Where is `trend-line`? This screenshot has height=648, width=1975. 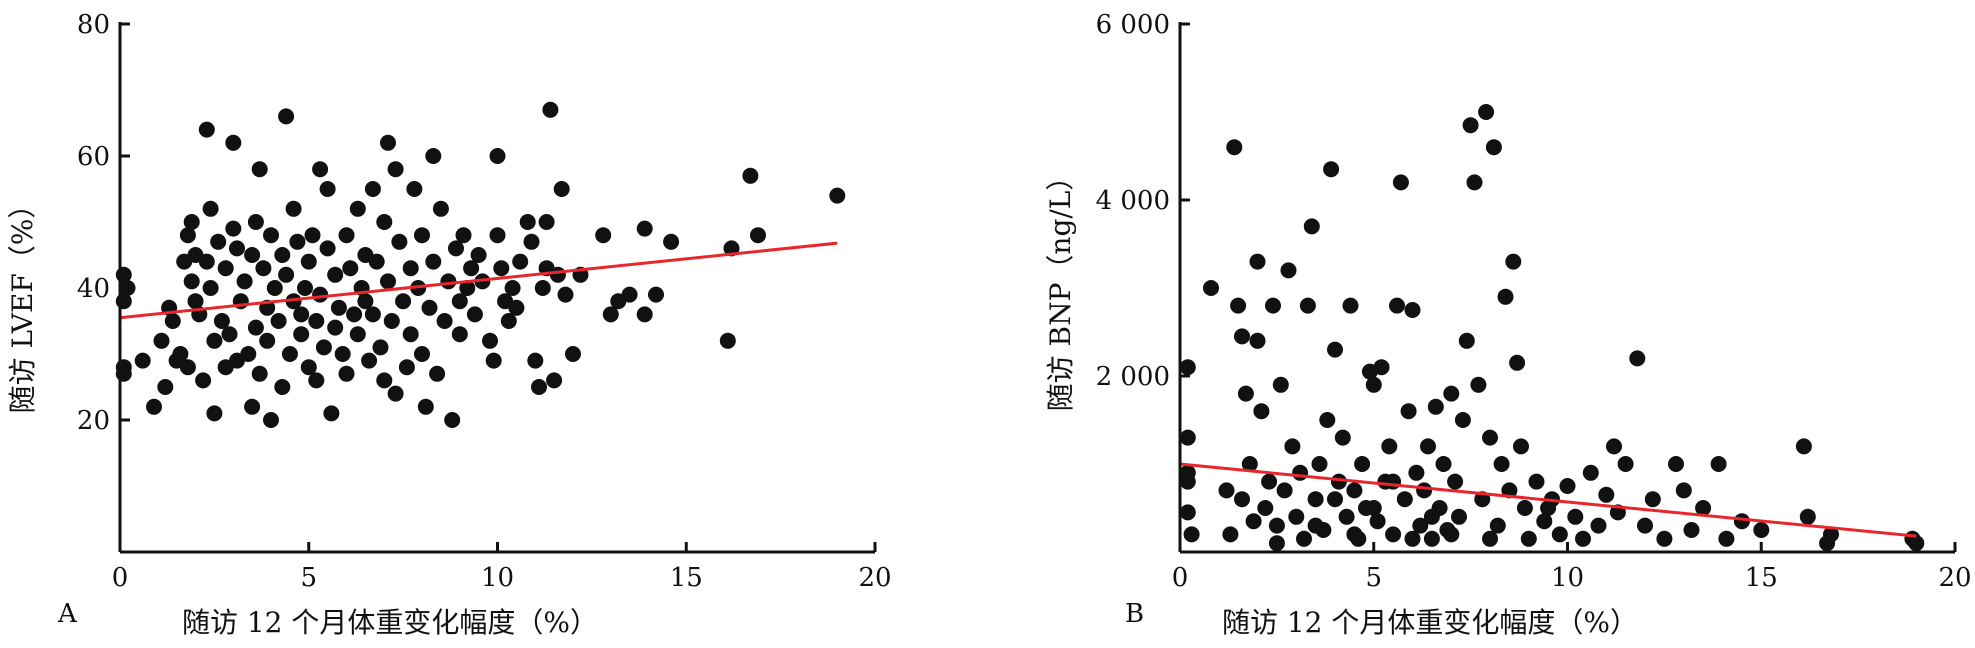 trend-line is located at coordinates (1548, 500).